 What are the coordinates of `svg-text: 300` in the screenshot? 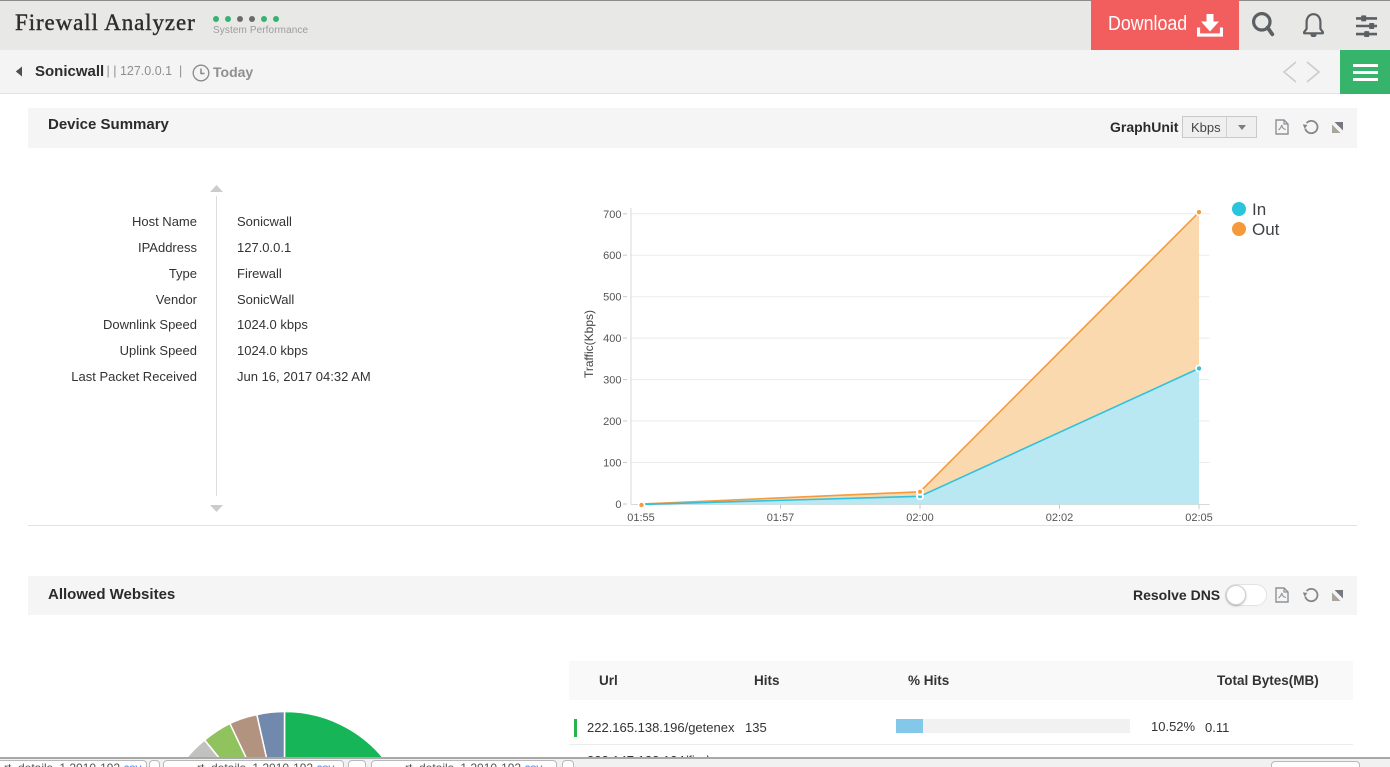 It's located at (612, 381).